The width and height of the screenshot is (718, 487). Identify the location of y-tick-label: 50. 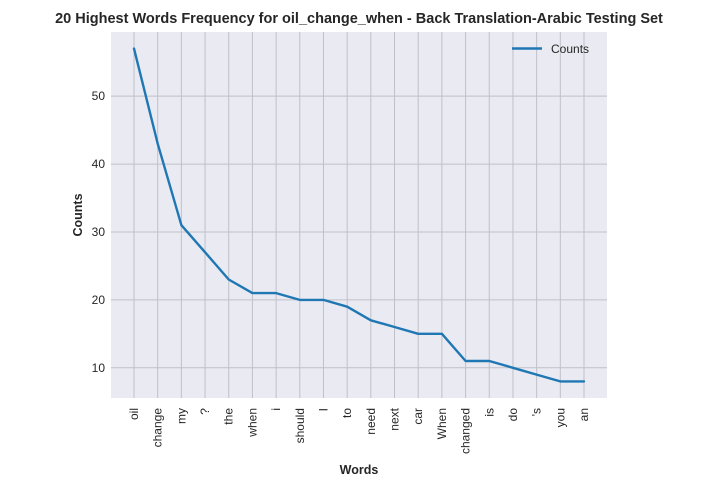
(99, 96).